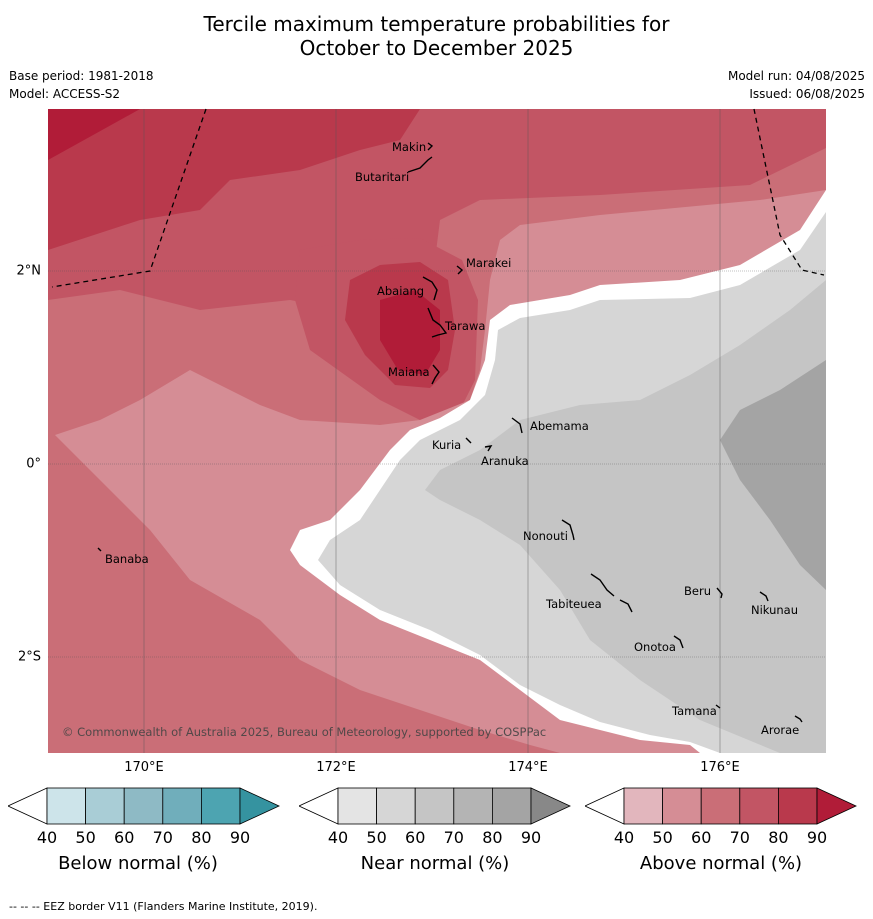  I want to click on place-label: Maiana, so click(409, 372).